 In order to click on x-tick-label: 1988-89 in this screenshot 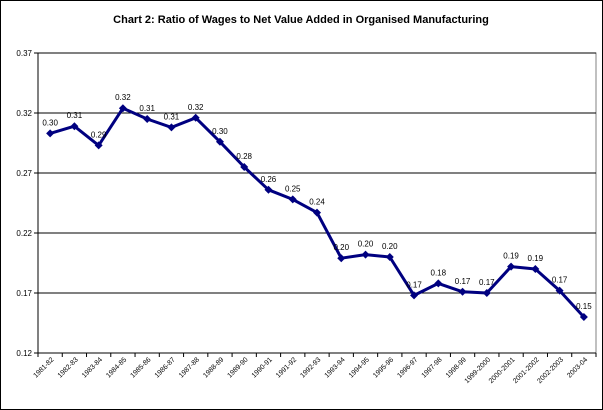, I will do `click(213, 367)`.